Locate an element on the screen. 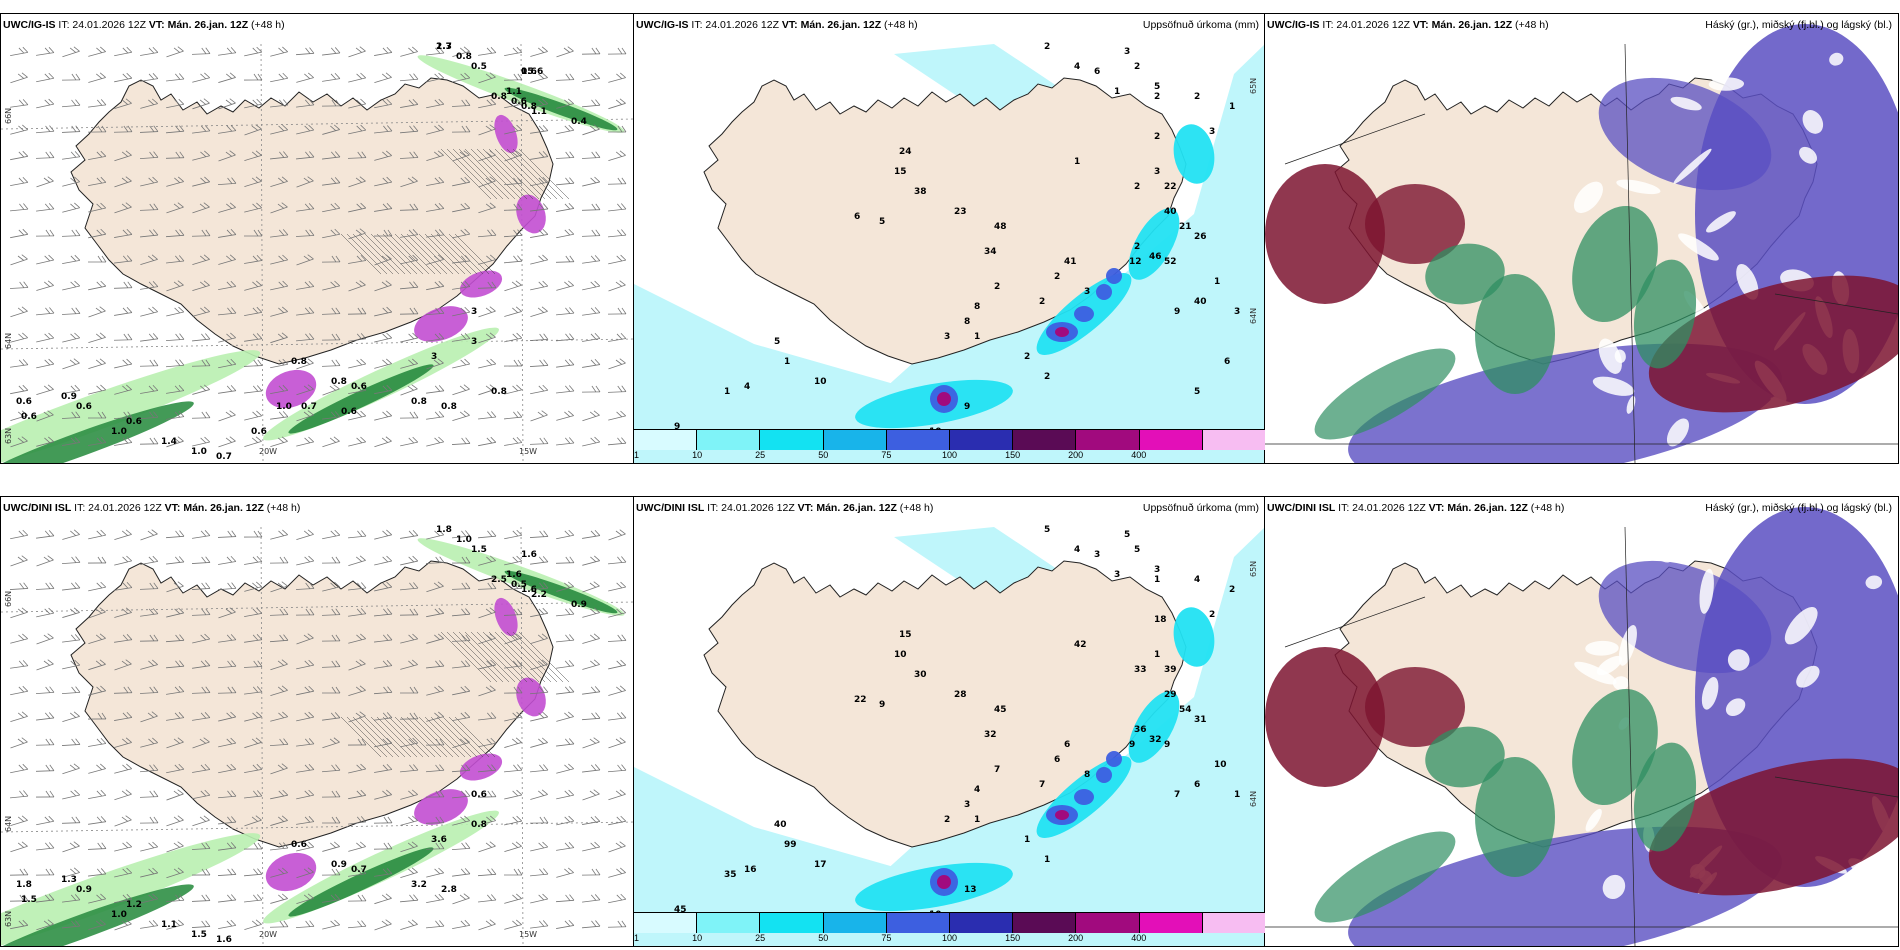 The width and height of the screenshot is (1900, 950). value-label: 5 is located at coordinates (1127, 535).